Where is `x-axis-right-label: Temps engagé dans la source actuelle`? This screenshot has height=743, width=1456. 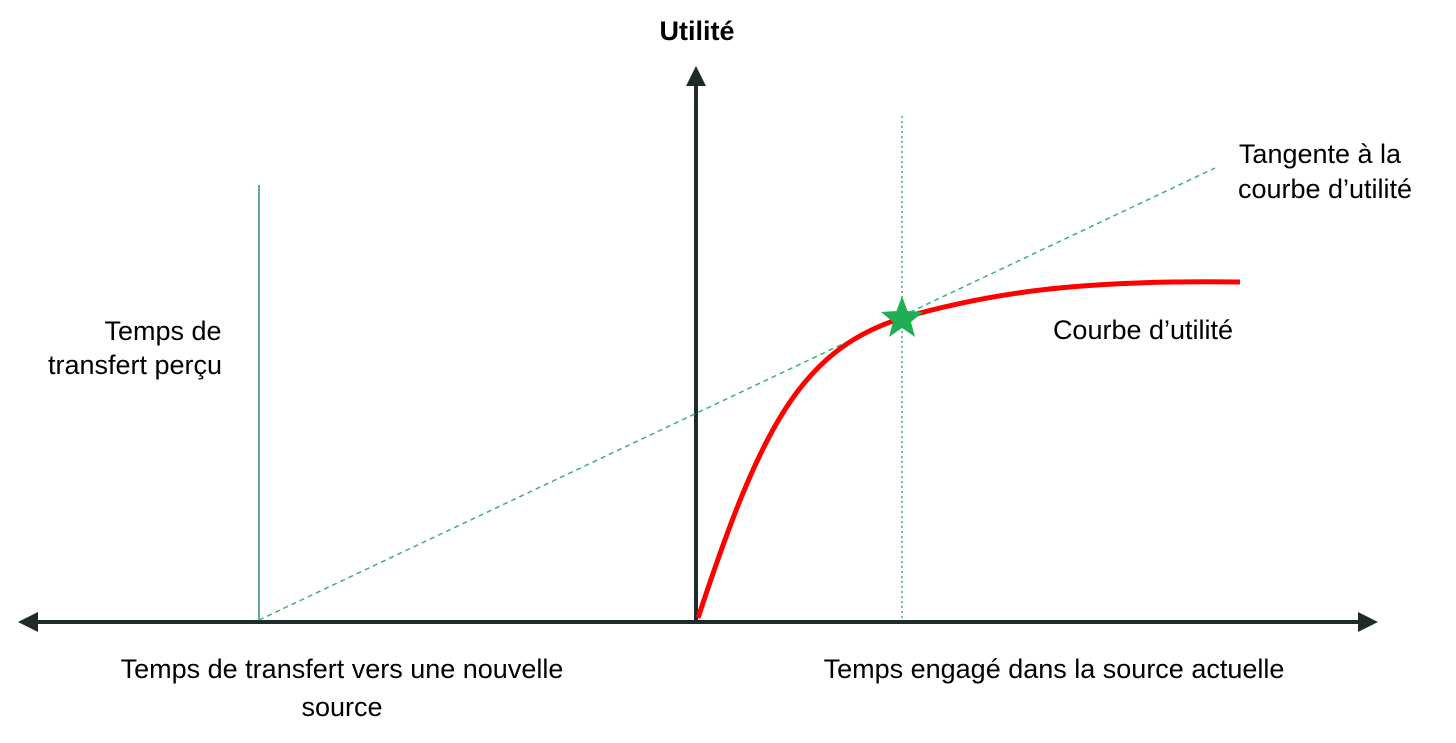
x-axis-right-label: Temps engagé dans la source actuelle is located at coordinates (1054, 669).